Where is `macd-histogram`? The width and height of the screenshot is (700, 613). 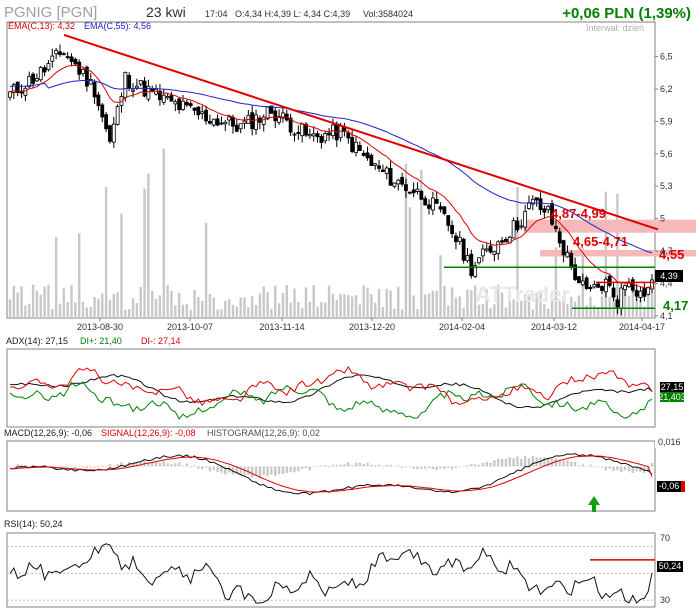
macd-histogram is located at coordinates (331, 466).